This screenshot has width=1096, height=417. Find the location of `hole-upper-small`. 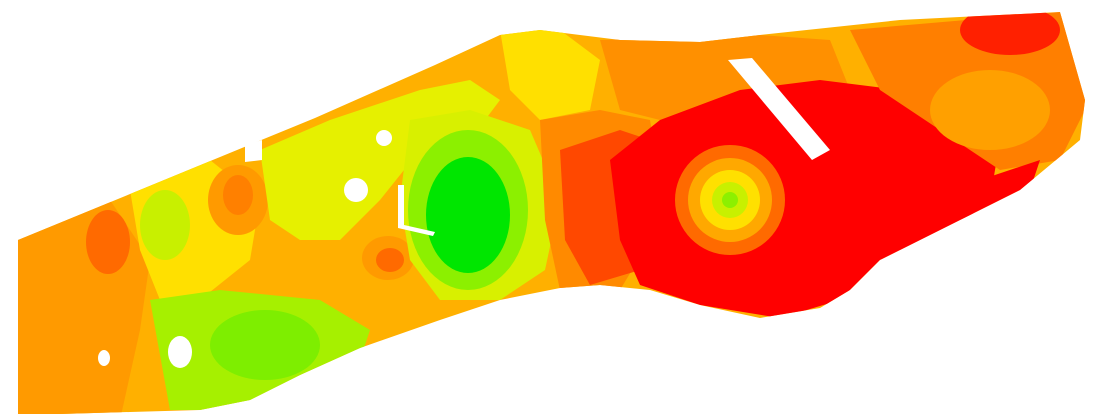

hole-upper-small is located at coordinates (384, 138).